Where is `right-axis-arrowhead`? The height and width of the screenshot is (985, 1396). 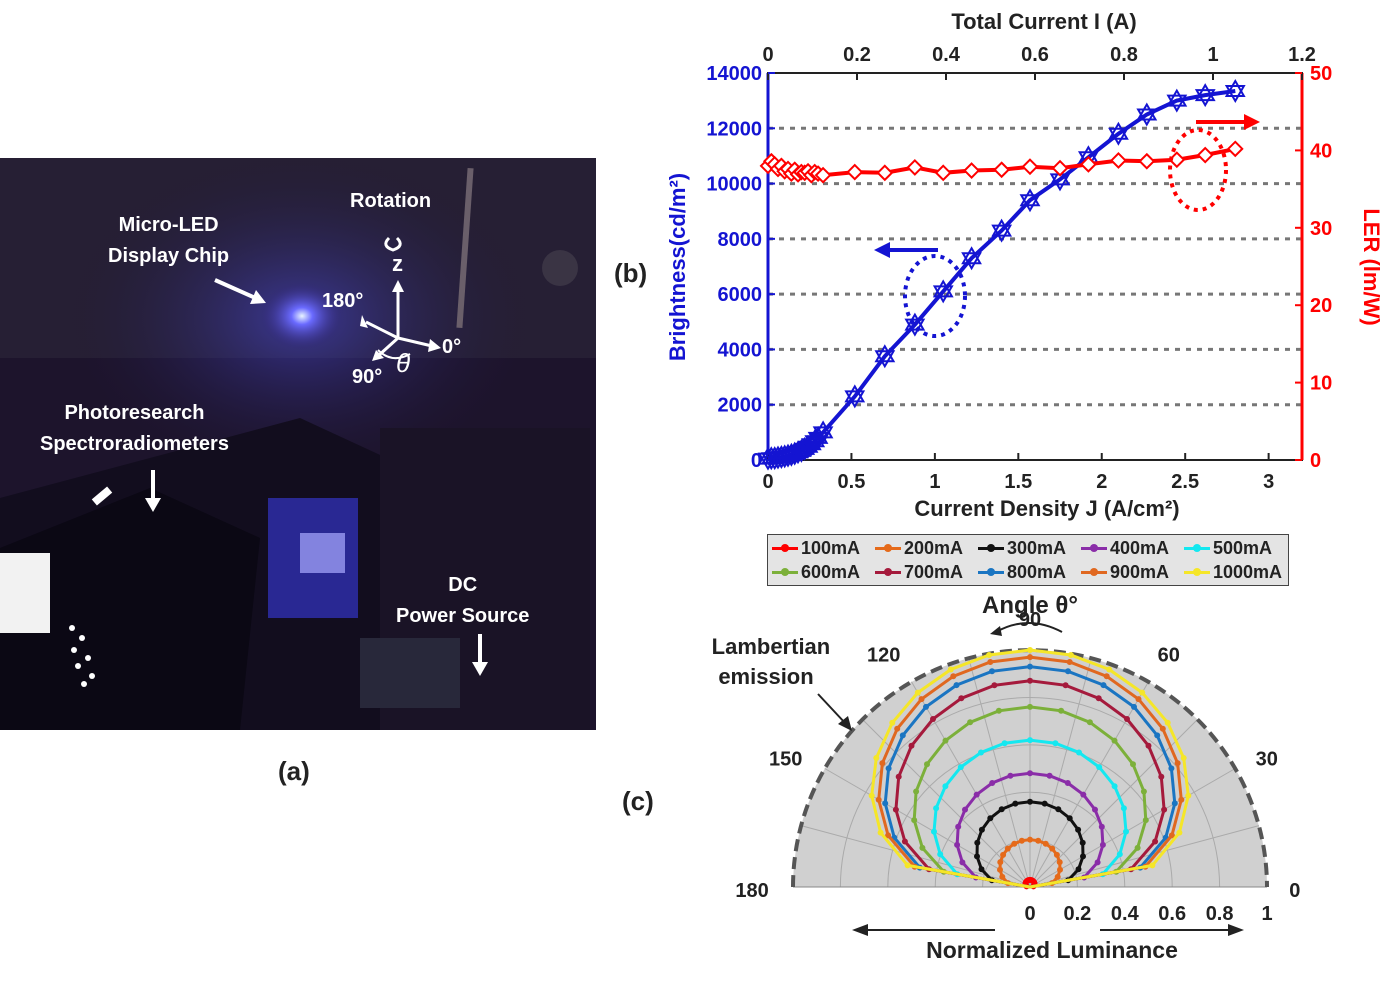 right-axis-arrowhead is located at coordinates (1252, 122).